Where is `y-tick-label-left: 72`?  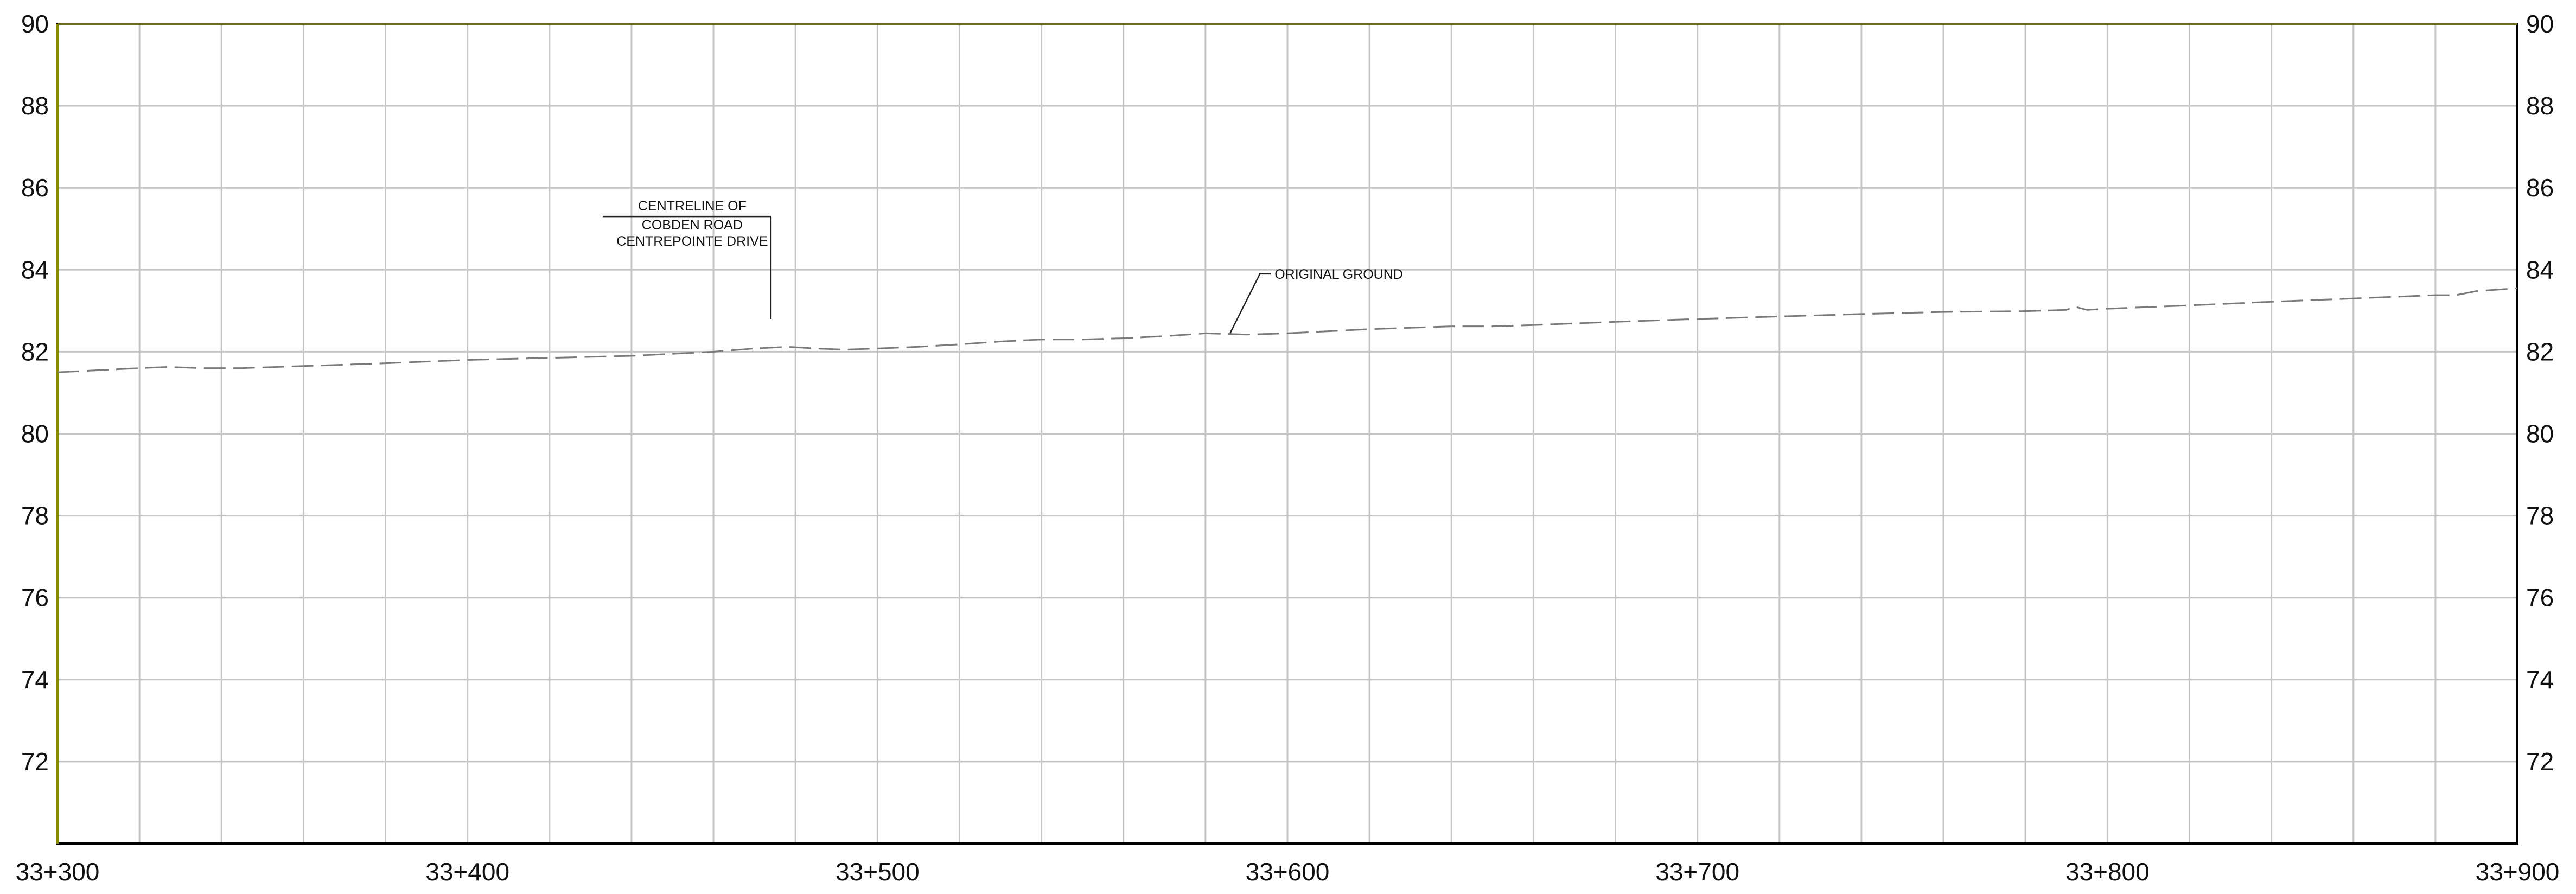 y-tick-label-left: 72 is located at coordinates (35, 762).